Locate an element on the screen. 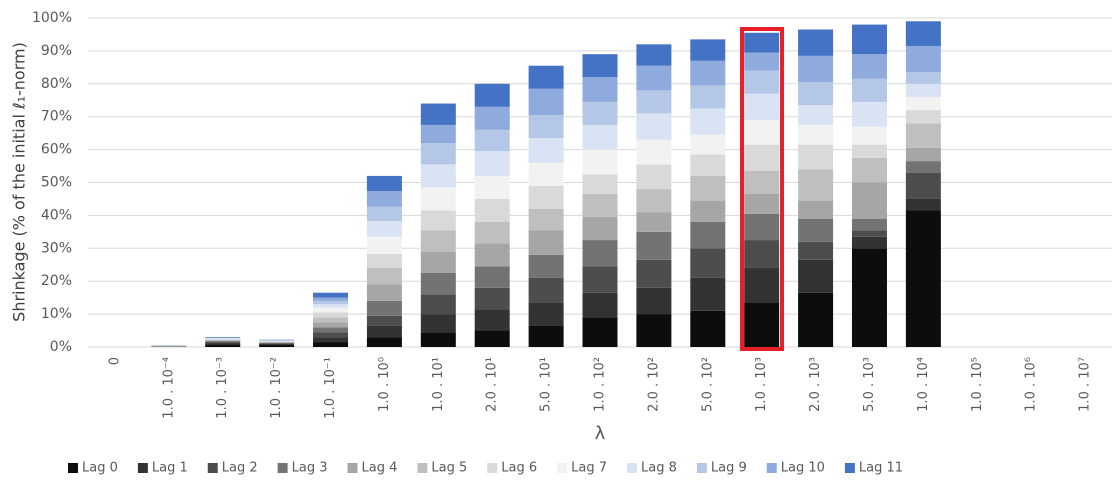 This screenshot has height=485, width=1120. y-axis-title: Shrinkage (% of the initial ℓ₁-norm) is located at coordinates (19, 182).